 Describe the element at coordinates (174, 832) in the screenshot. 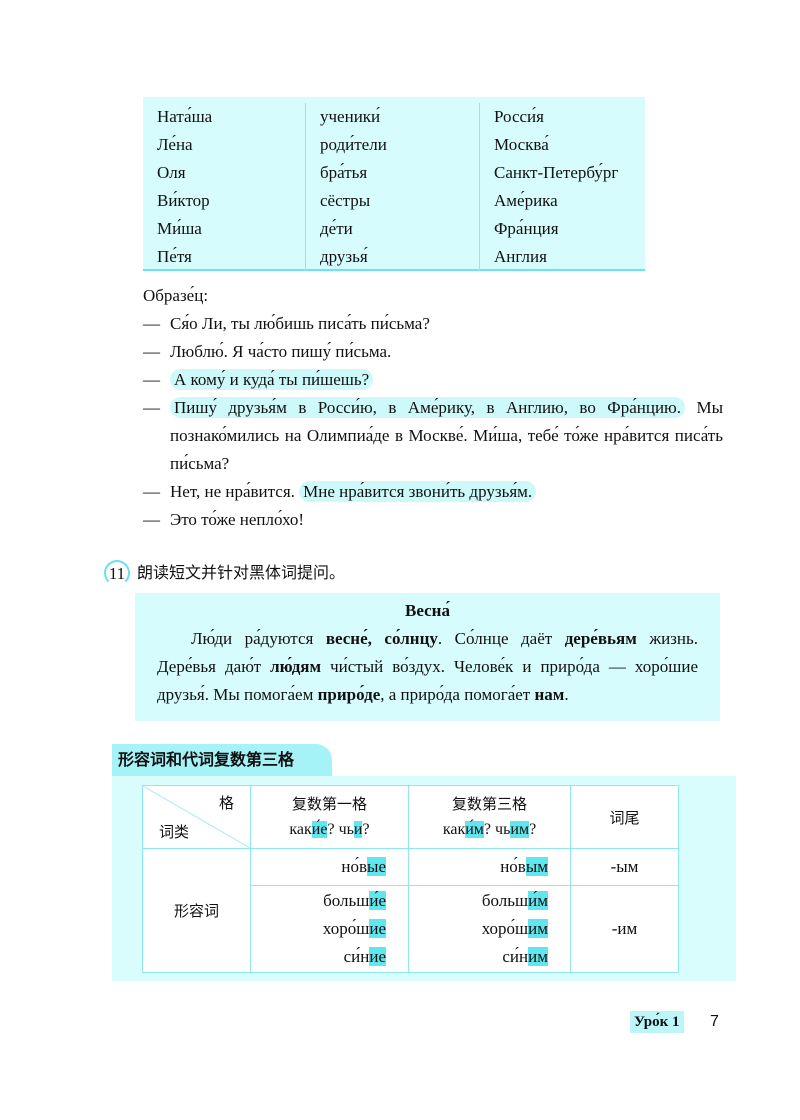

I see `corner-bottom-label: 词类` at that location.